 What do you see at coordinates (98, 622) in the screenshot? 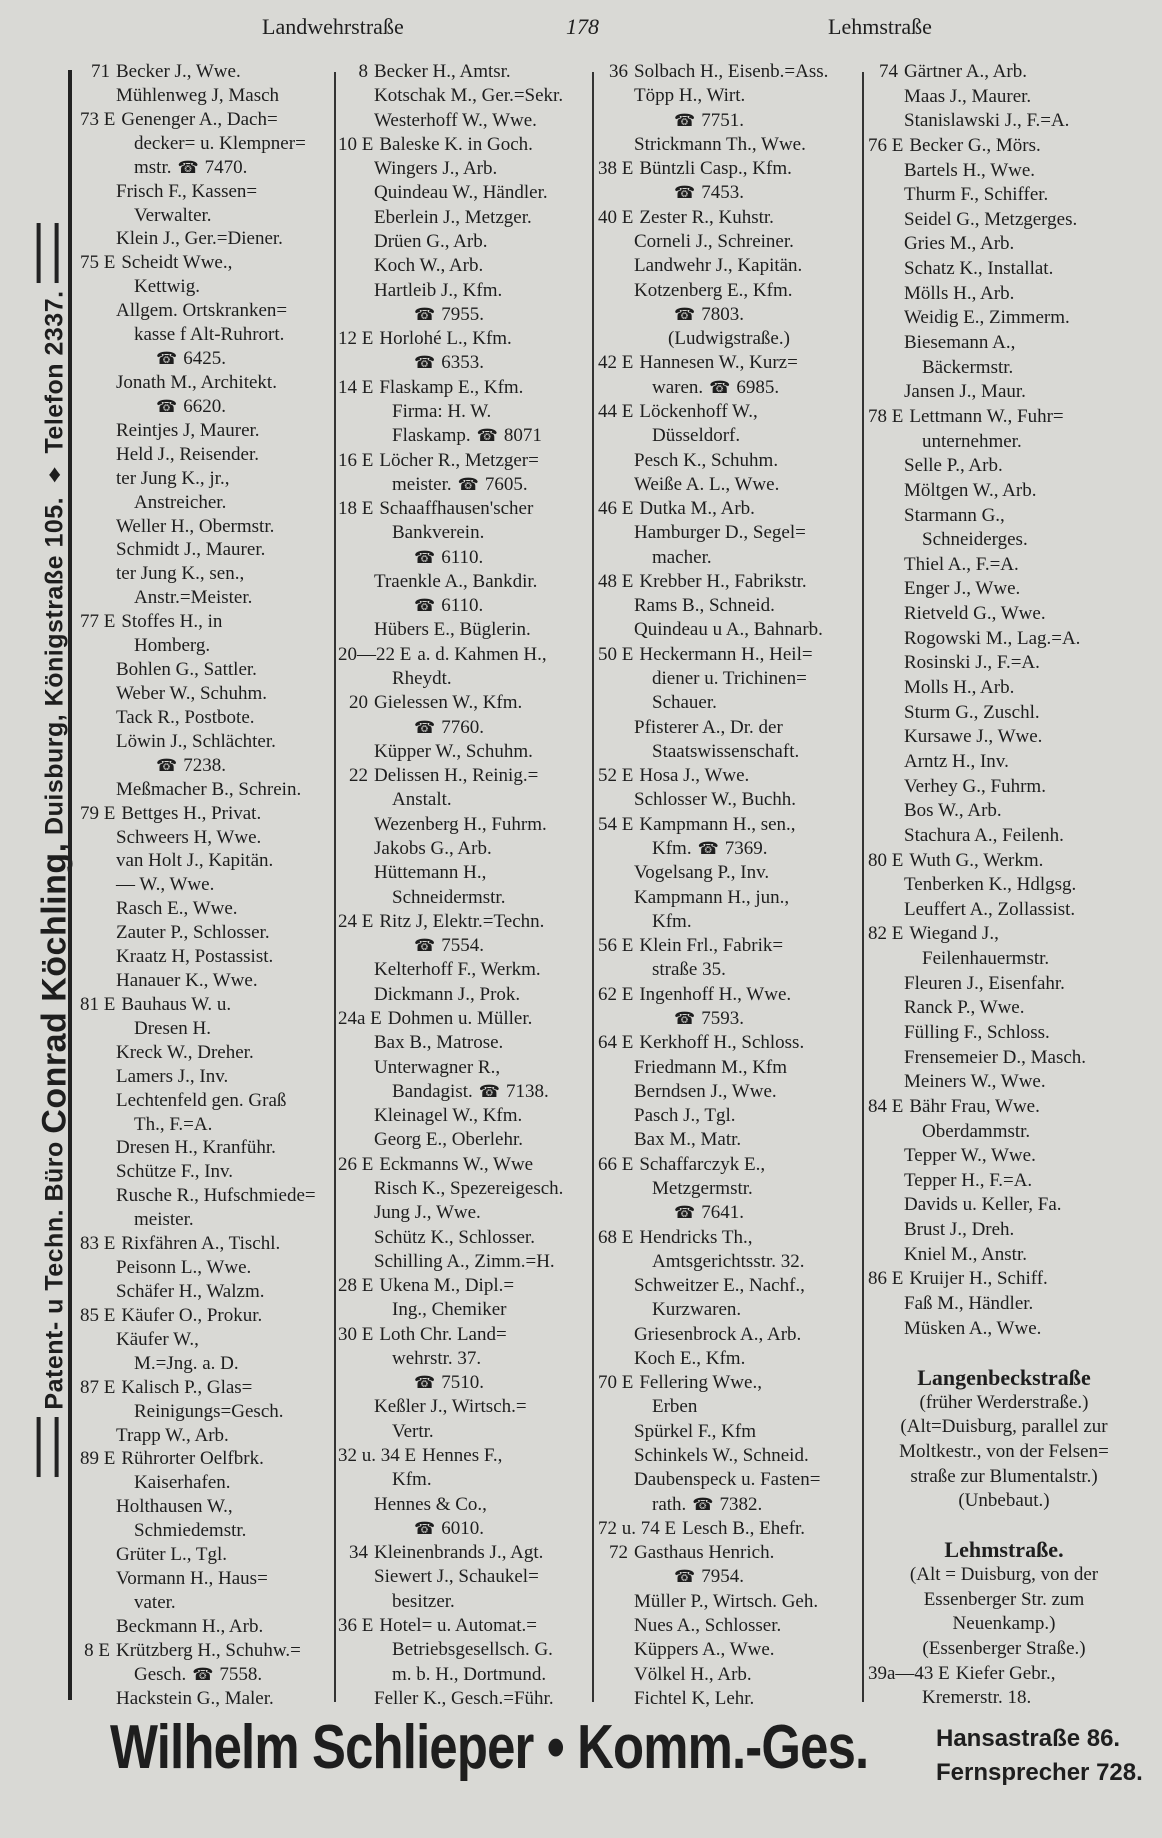
I see `house-number: 77 E` at bounding box center [98, 622].